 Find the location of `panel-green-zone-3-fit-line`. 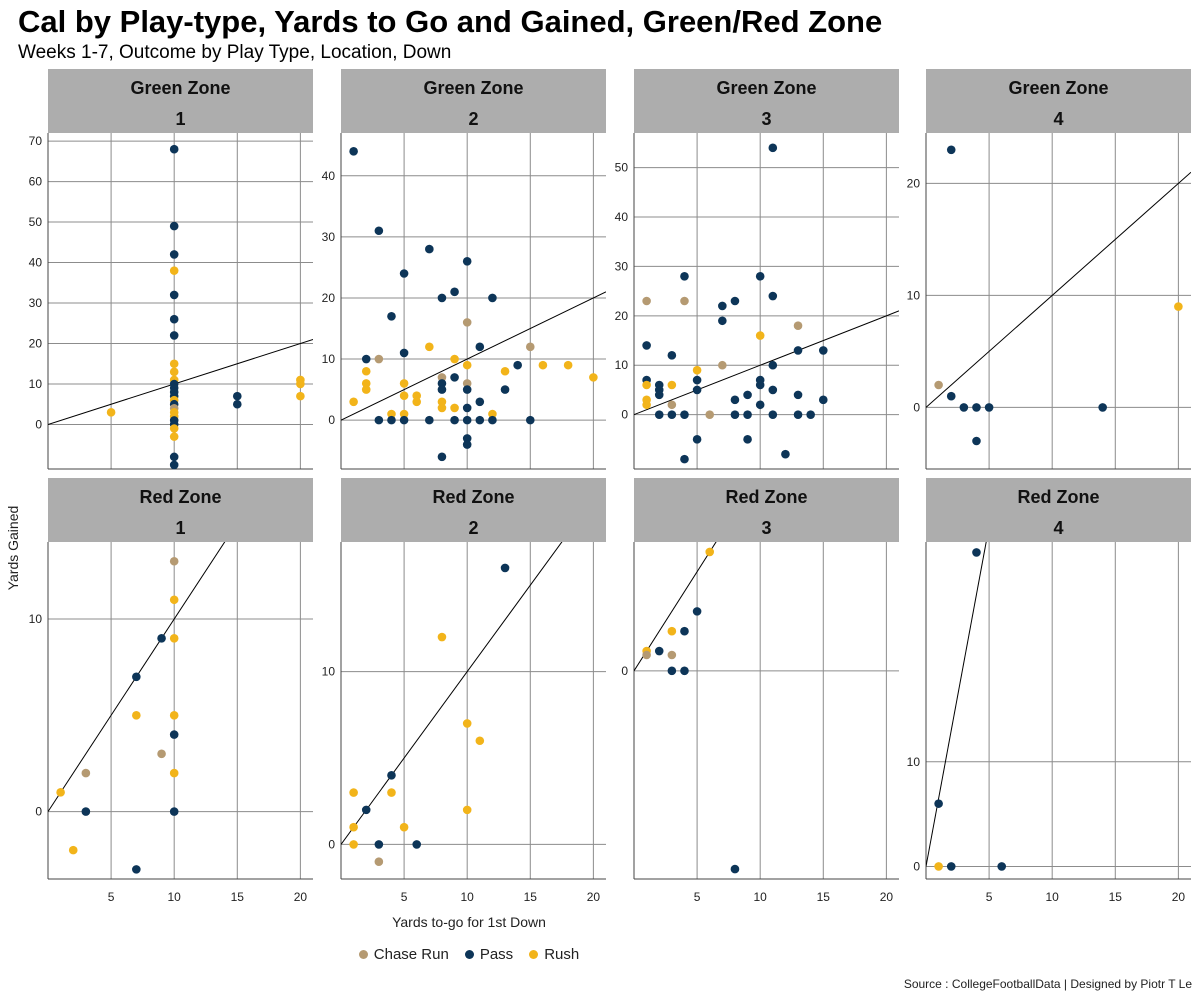

panel-green-zone-3-fit-line is located at coordinates (766, 363).